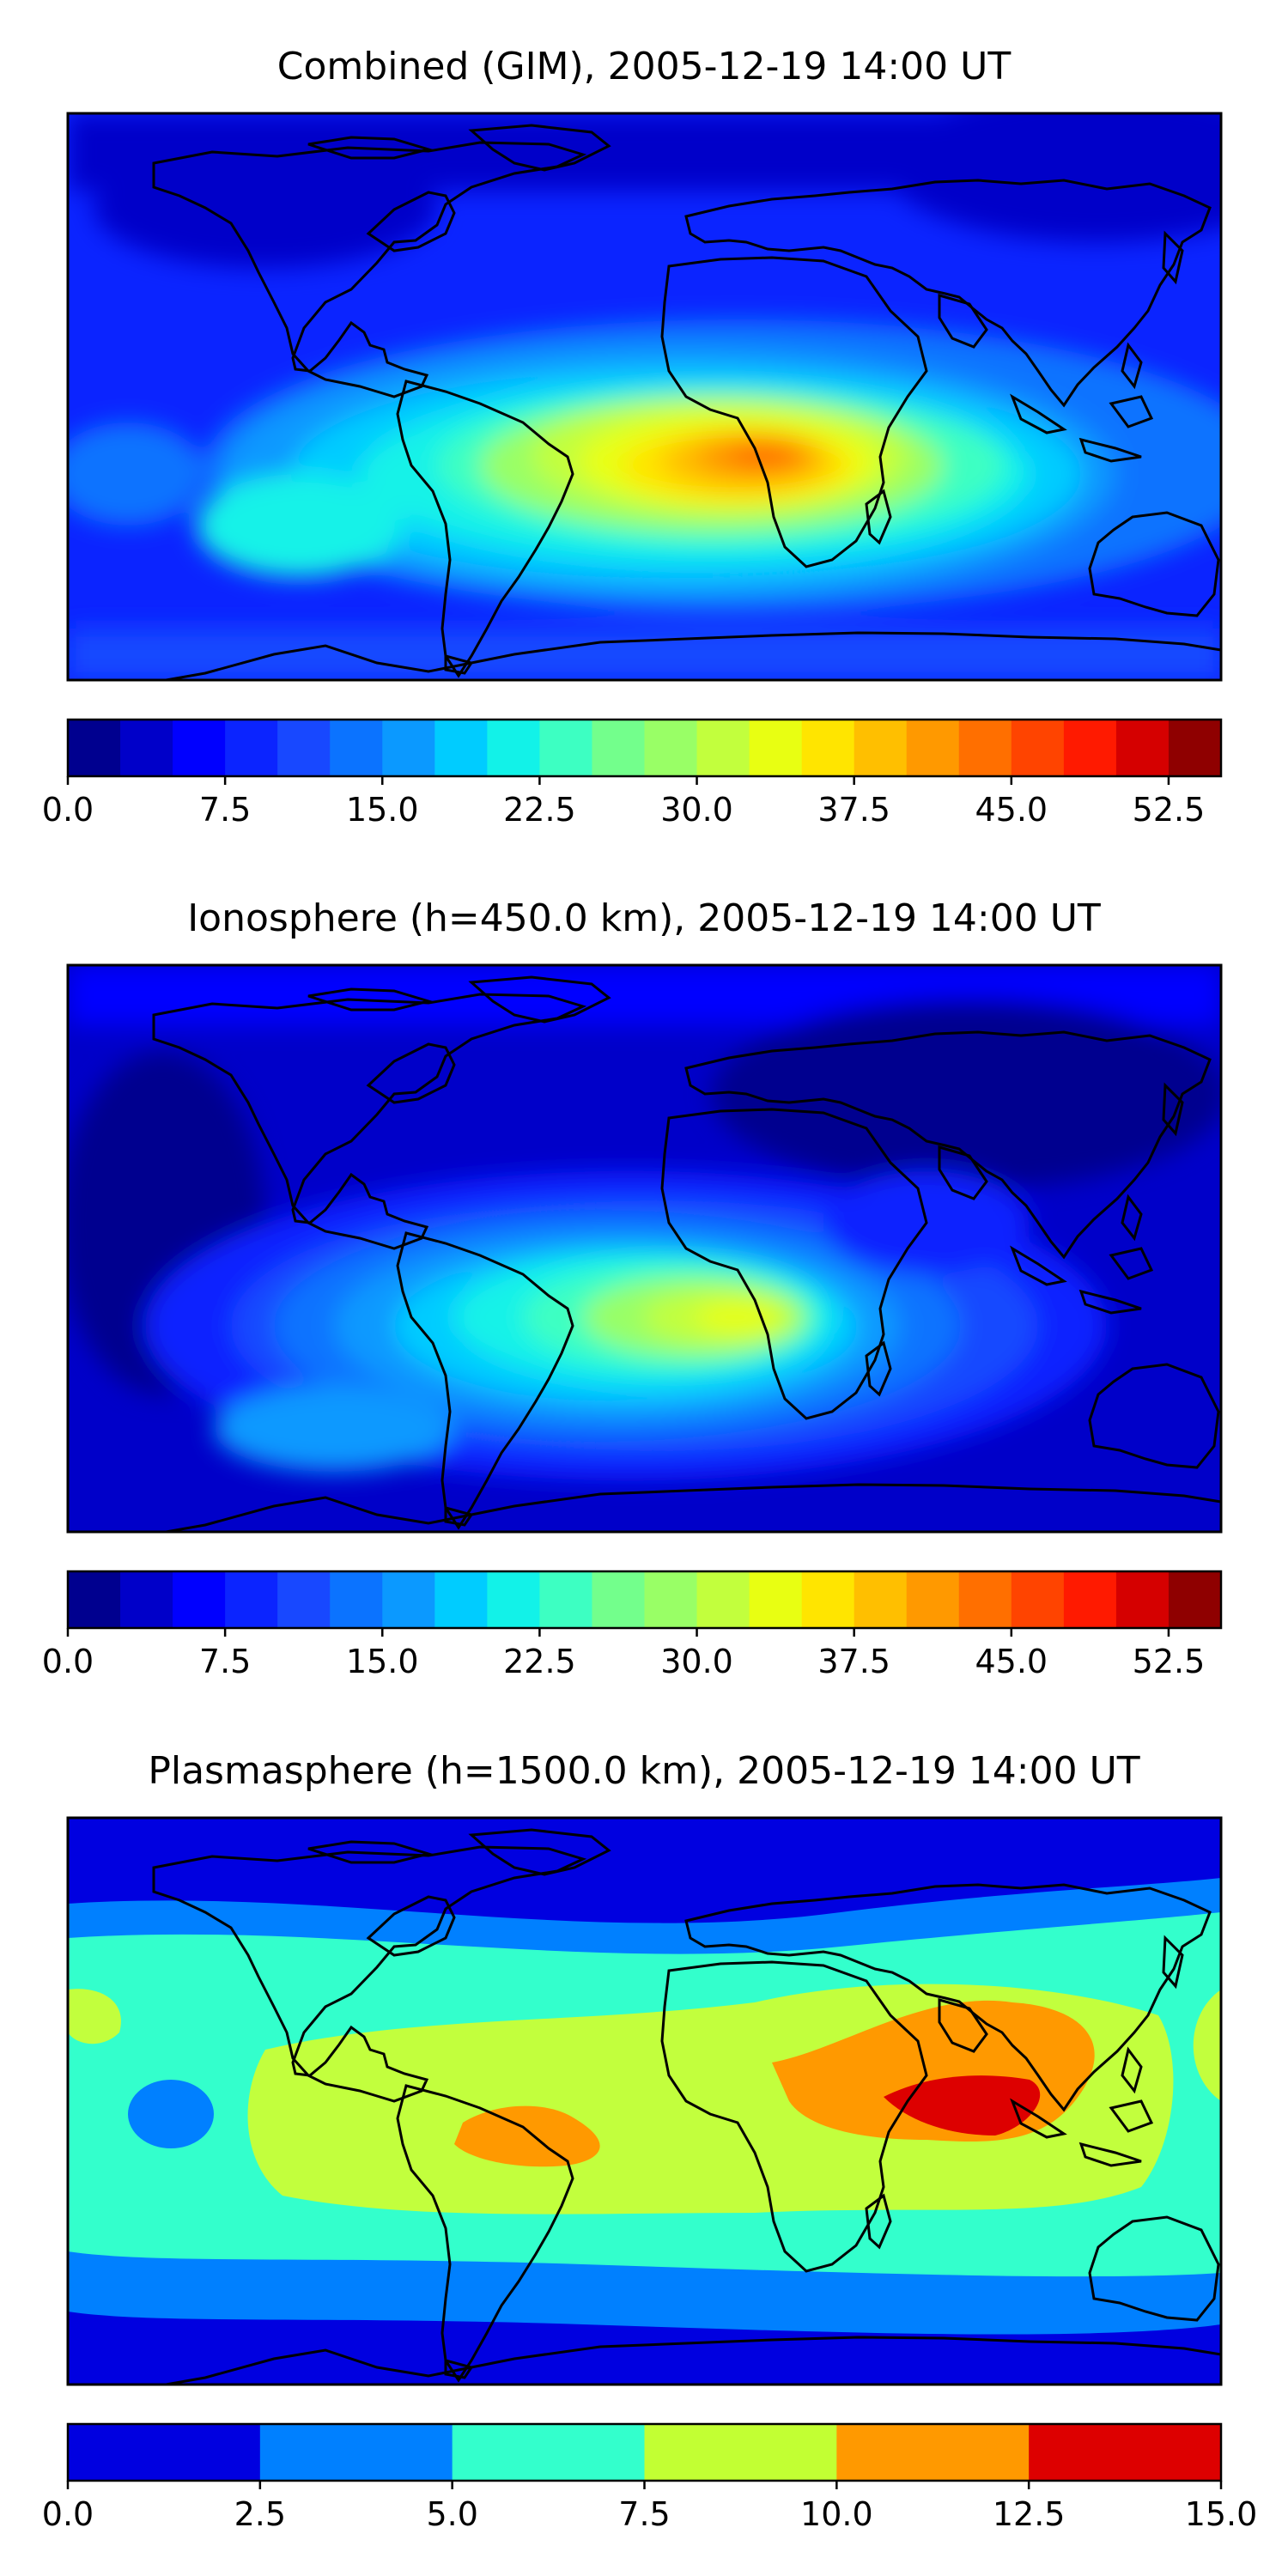 The height and width of the screenshot is (2576, 1288). I want to click on colorbar-tick-label: 12.5, so click(1030, 2514).